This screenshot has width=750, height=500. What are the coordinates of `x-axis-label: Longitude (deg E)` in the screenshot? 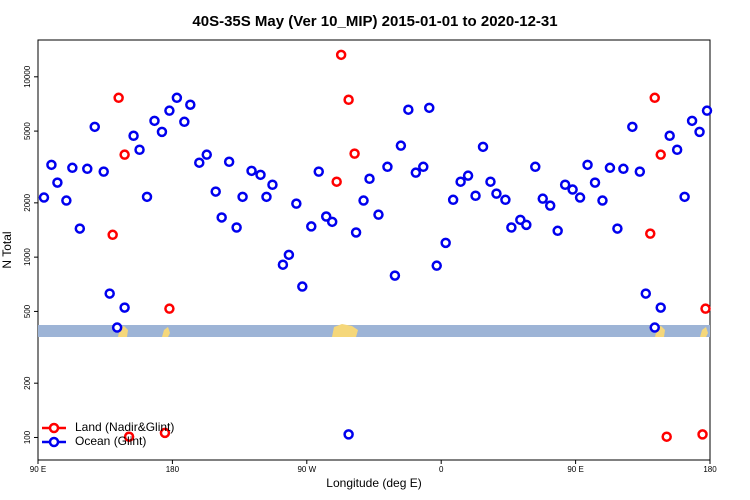 It's located at (373, 483).